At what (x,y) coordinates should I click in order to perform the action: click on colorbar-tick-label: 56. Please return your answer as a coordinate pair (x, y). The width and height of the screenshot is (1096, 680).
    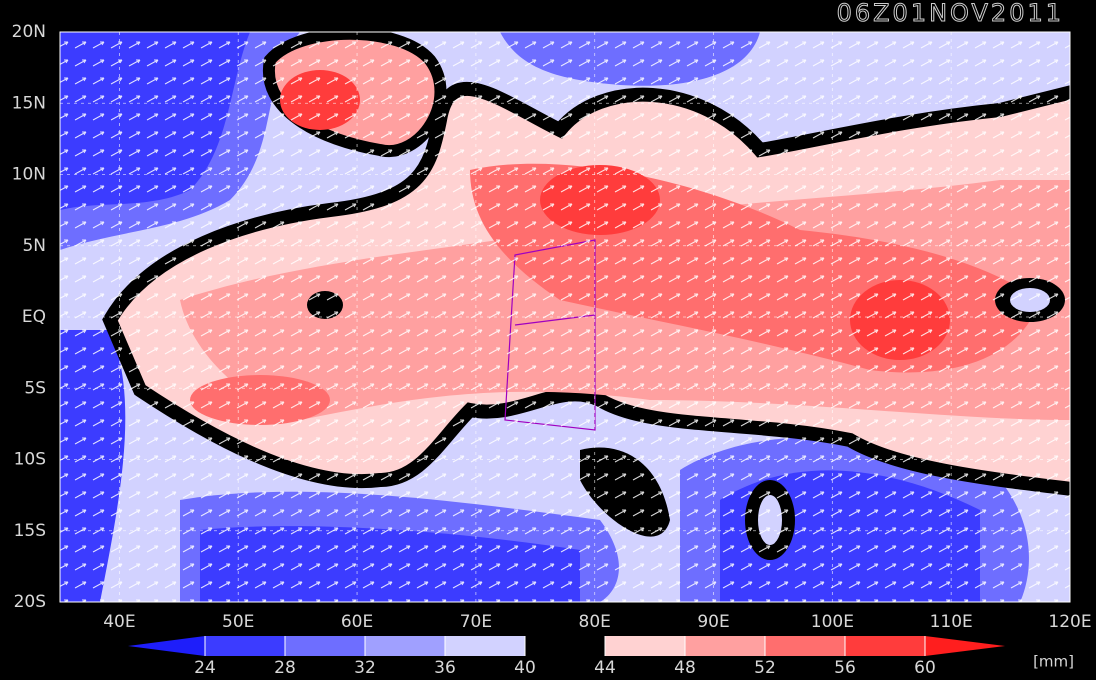
    Looking at the image, I should click on (845, 668).